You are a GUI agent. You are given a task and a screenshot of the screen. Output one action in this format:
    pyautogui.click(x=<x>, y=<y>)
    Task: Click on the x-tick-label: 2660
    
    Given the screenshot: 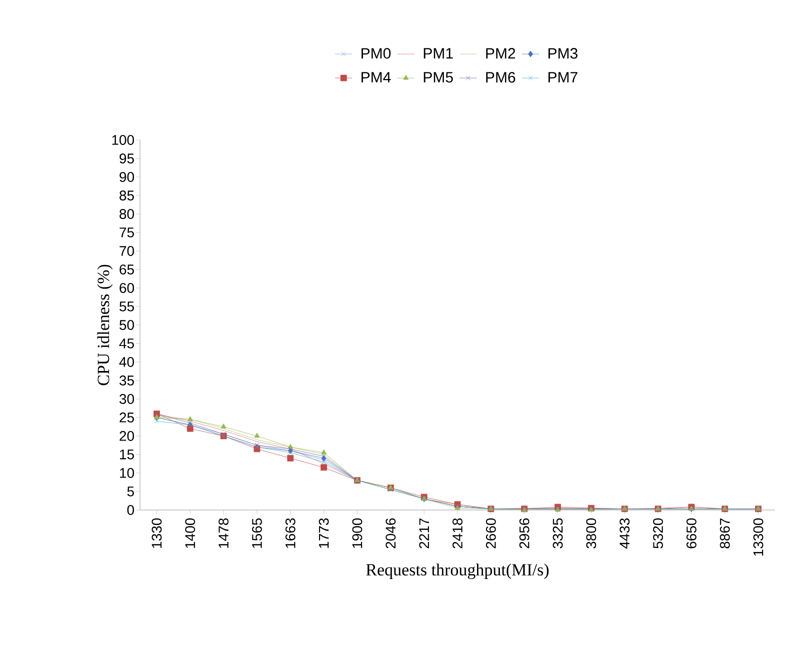 What is the action you would take?
    pyautogui.click(x=491, y=533)
    